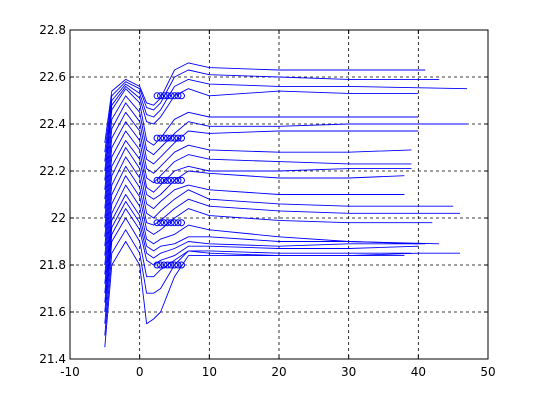 This screenshot has height=403, width=538. I want to click on x-tick-label: 30, so click(348, 372).